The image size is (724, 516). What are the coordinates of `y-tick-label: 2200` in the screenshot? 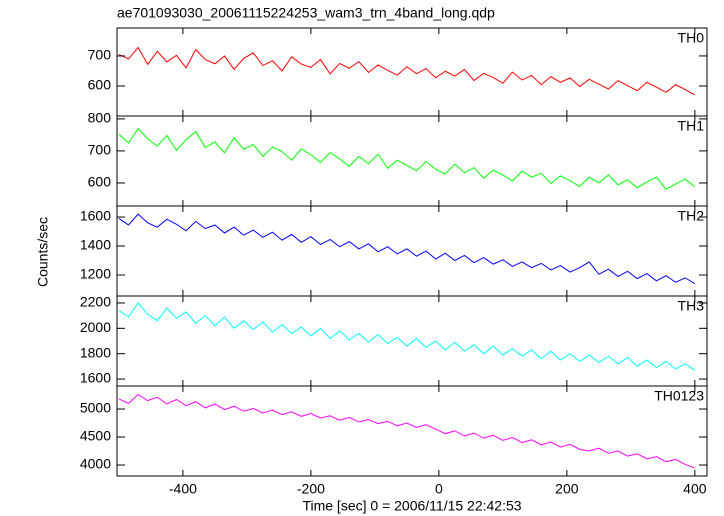 It's located at (95, 302).